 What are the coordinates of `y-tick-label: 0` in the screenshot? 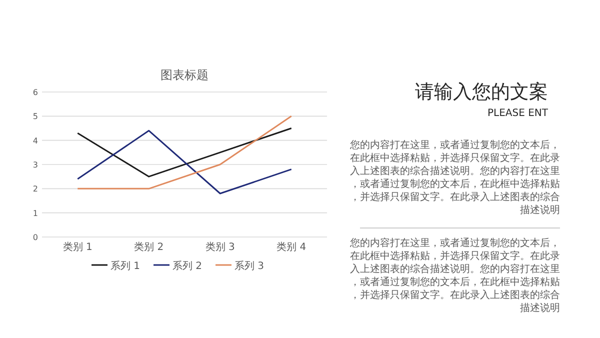 It's located at (35, 237).